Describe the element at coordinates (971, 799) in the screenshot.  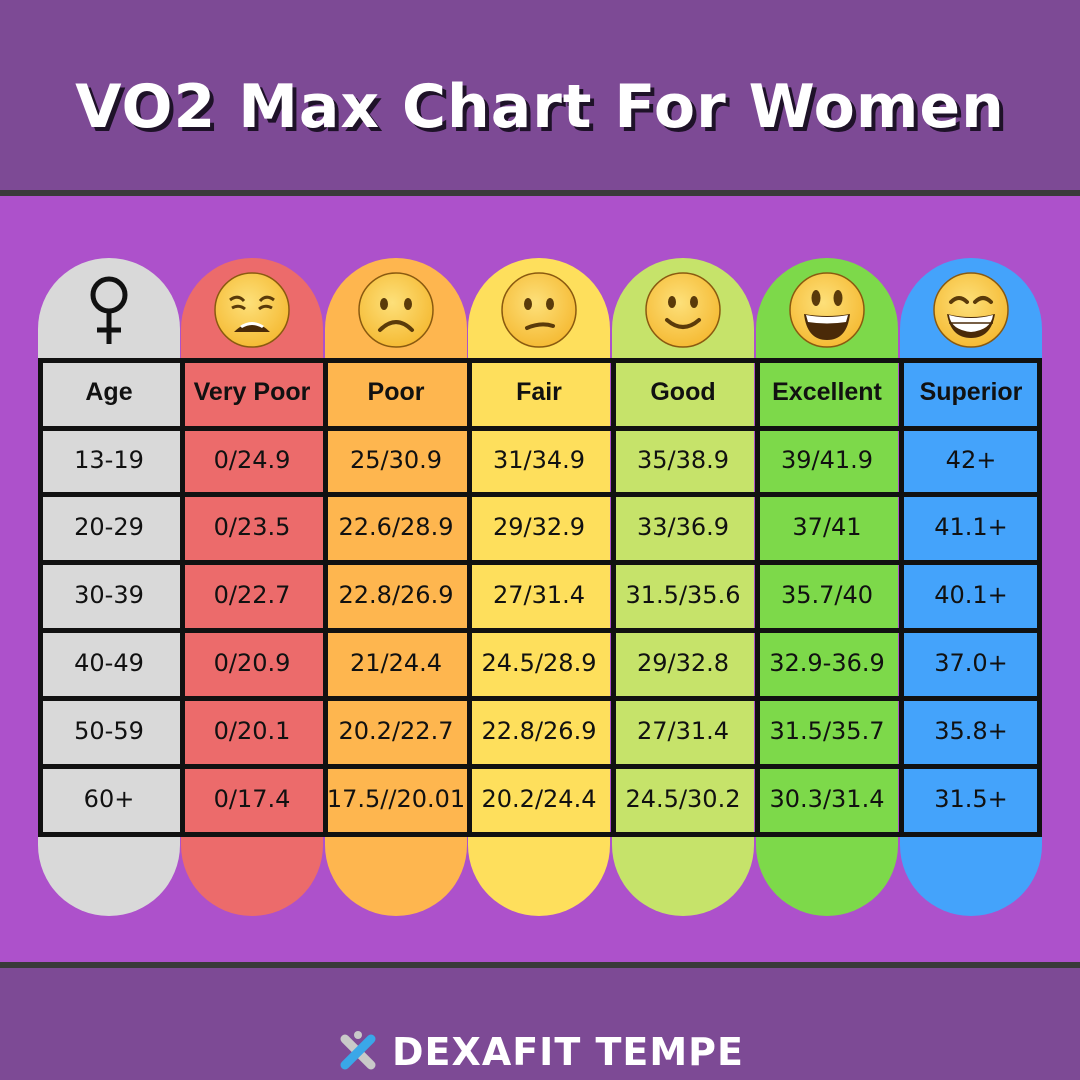
I see `table-cell-superior: 31.5+` at that location.